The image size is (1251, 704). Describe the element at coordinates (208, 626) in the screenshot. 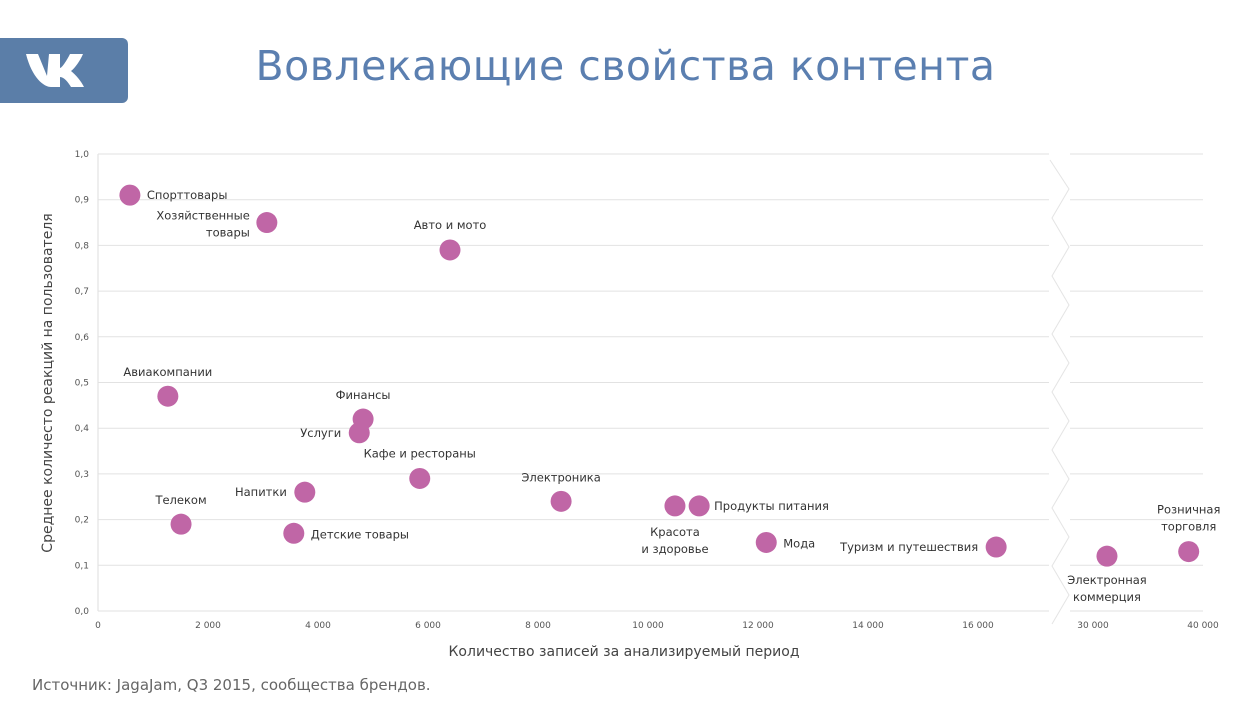

I see `x-tick-label: 2 000` at that location.